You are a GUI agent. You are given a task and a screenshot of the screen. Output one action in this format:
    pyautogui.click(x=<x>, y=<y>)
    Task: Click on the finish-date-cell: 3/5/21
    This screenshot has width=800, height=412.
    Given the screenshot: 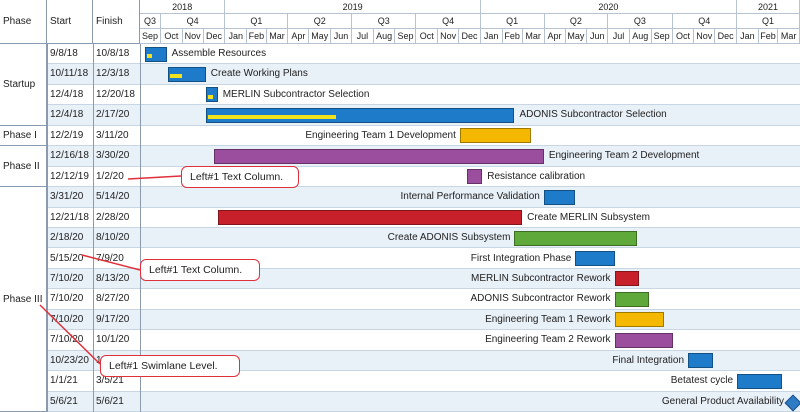 What is the action you would take?
    pyautogui.click(x=110, y=381)
    